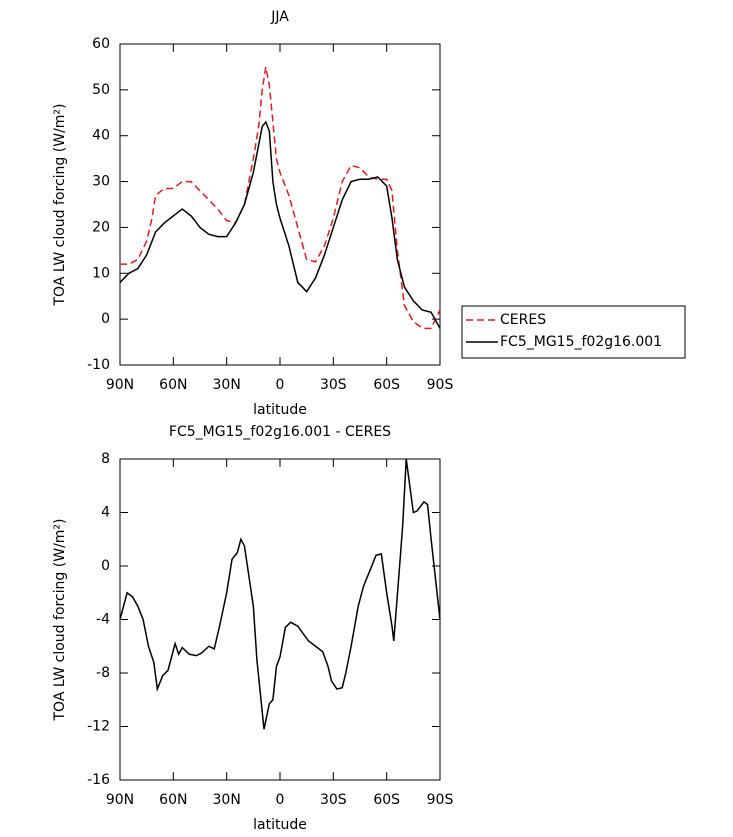 The image size is (733, 837). Describe the element at coordinates (101, 136) in the screenshot. I see `y-tick-label: 40` at that location.